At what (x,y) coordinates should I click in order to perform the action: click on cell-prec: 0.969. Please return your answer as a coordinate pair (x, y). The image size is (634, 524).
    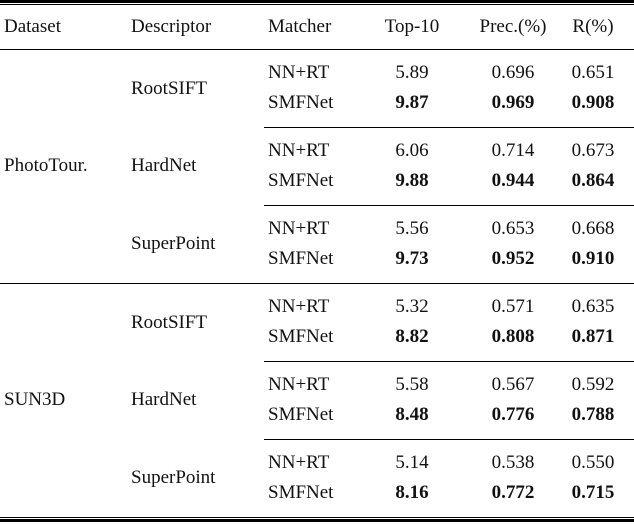
    Looking at the image, I should click on (513, 107).